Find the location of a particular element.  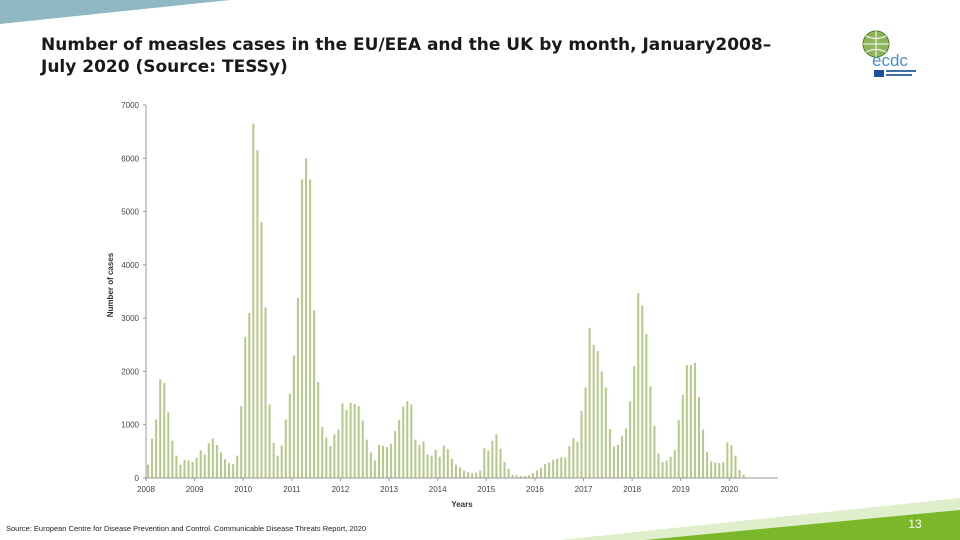

x-tick-label: 2020 is located at coordinates (729, 489).